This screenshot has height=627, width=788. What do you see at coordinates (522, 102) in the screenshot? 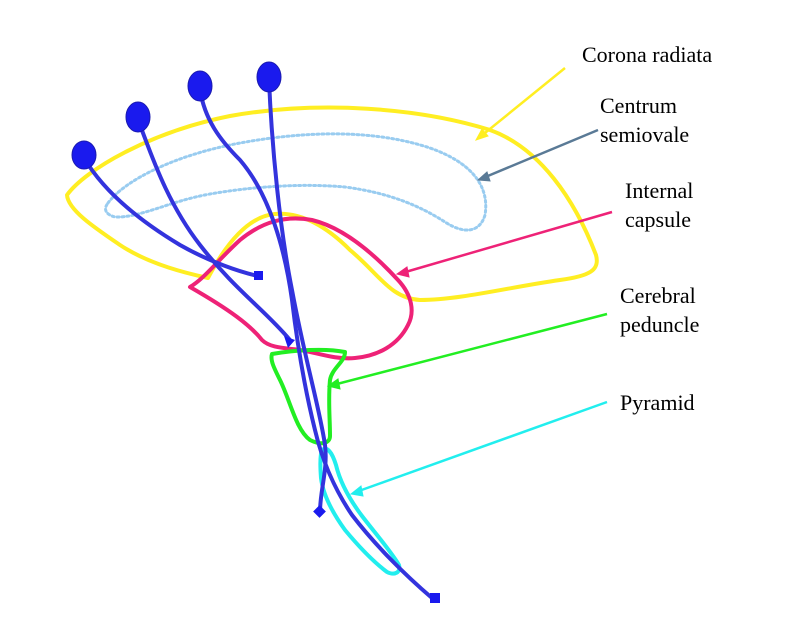
I see `corona-radiata-arrow` at bounding box center [522, 102].